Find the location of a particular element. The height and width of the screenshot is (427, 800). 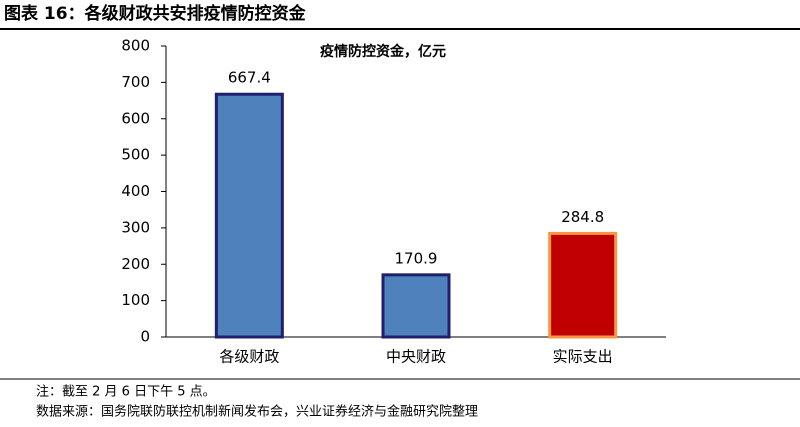

x-tick-label: 实际支出 is located at coordinates (583, 357).